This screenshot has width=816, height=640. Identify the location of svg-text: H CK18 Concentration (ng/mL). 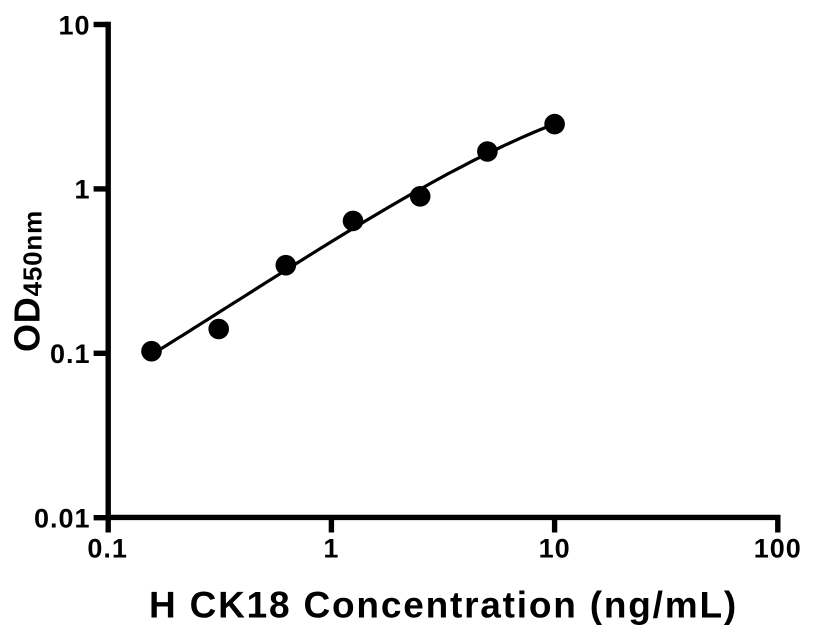
(443, 605).